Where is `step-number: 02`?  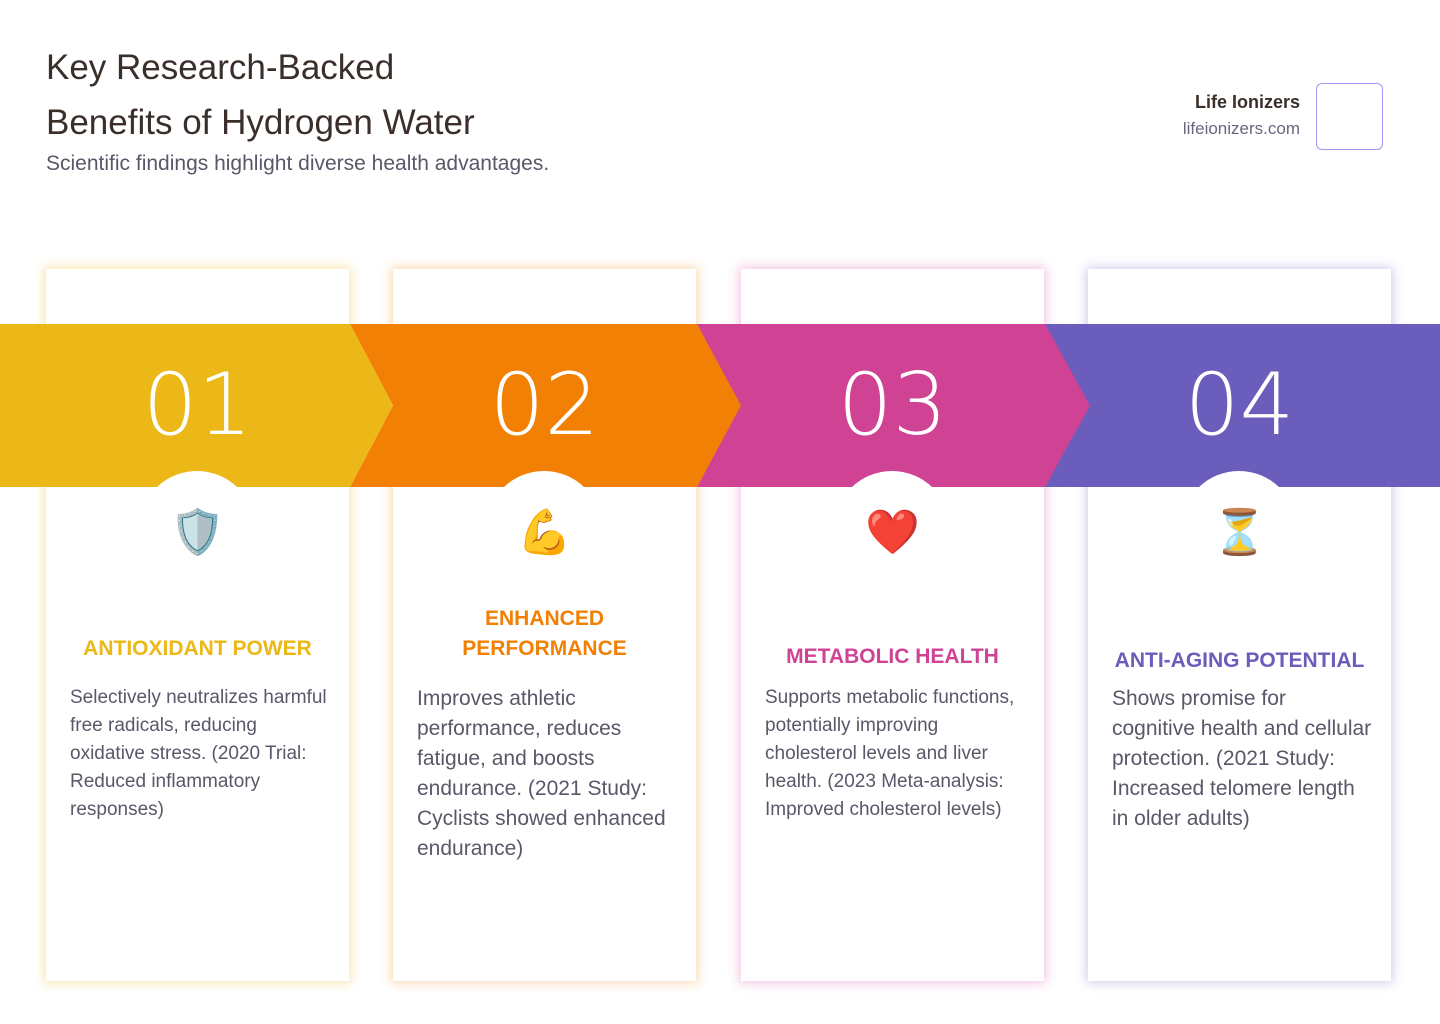
step-number: 02 is located at coordinates (544, 405).